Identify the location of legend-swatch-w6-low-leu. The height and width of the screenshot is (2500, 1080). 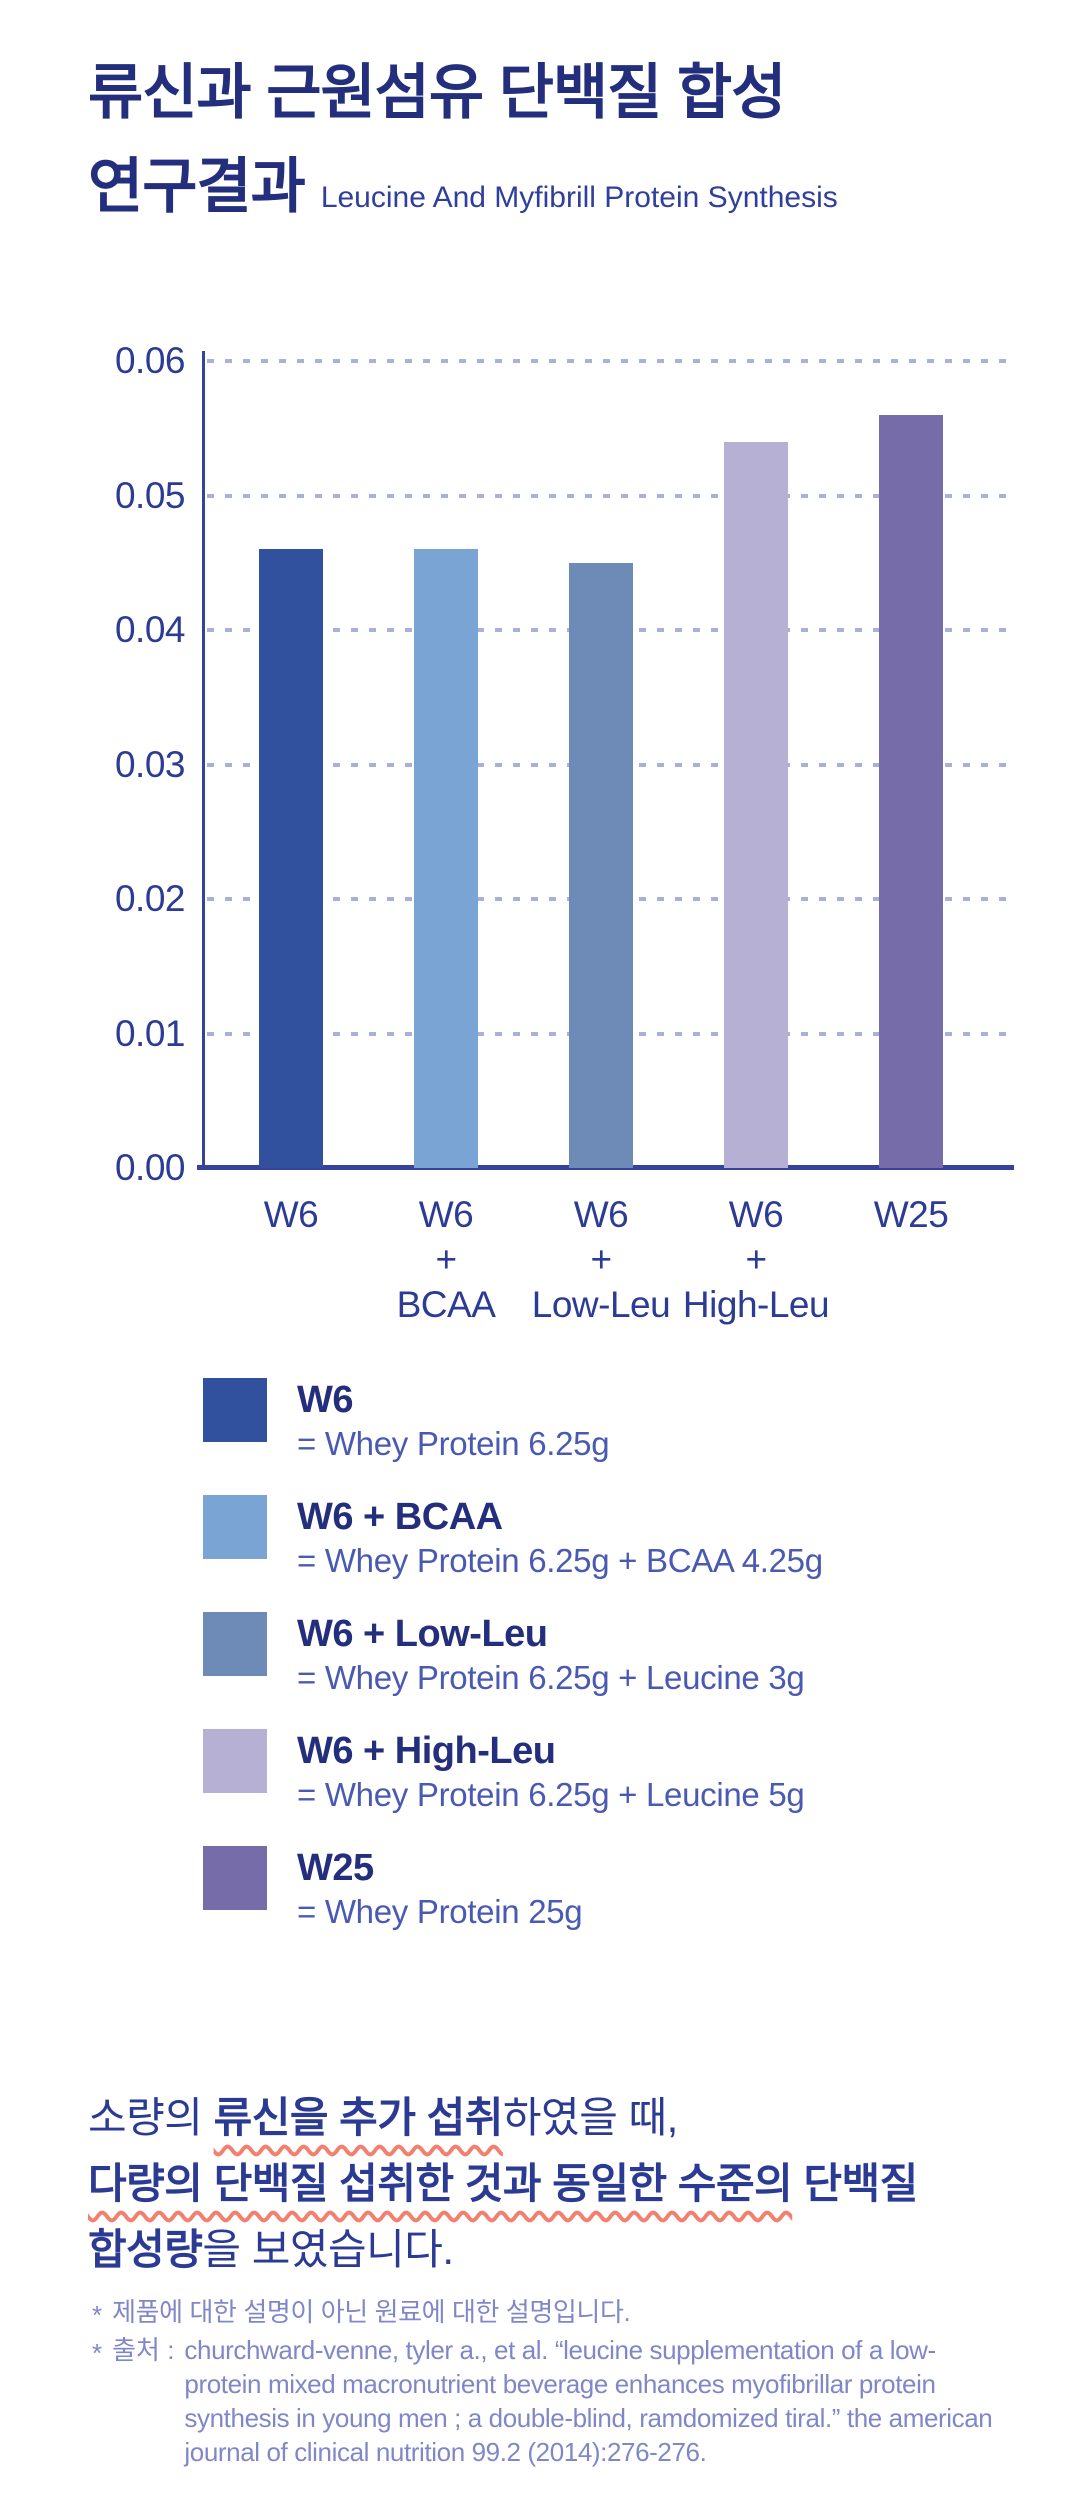
(235, 1644).